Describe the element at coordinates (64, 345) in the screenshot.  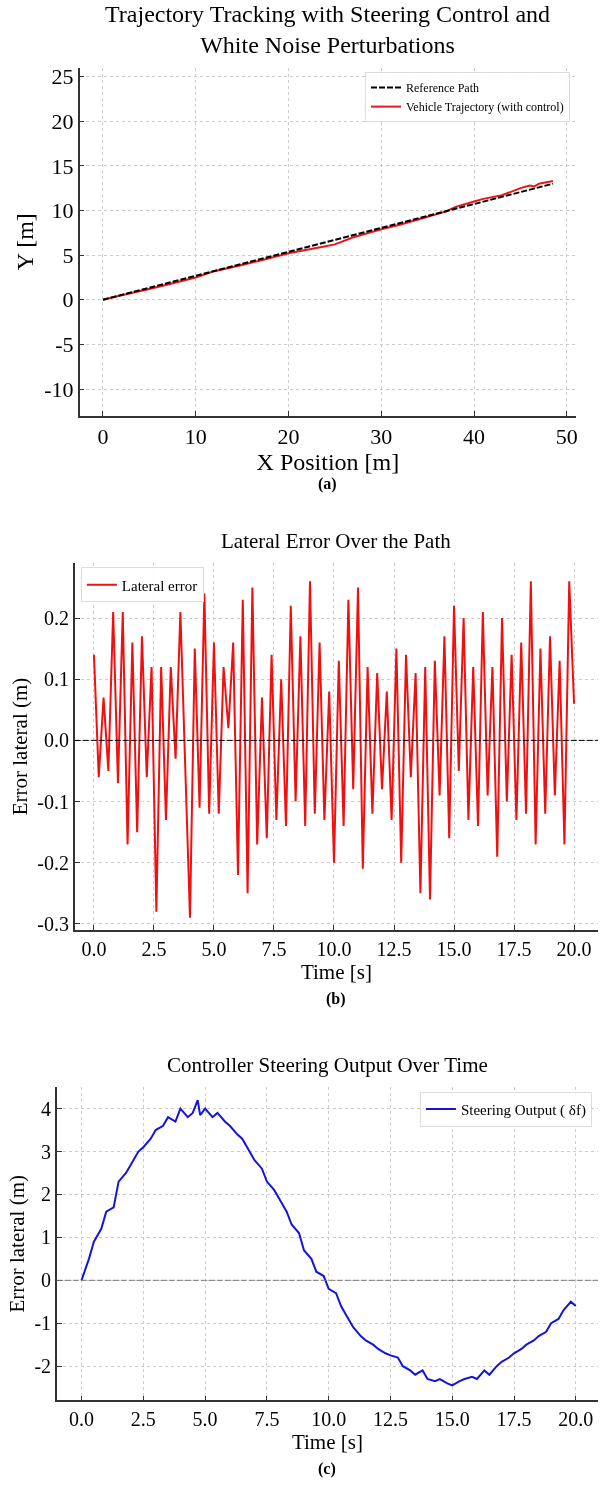
I see `y-tick-label: -5` at that location.